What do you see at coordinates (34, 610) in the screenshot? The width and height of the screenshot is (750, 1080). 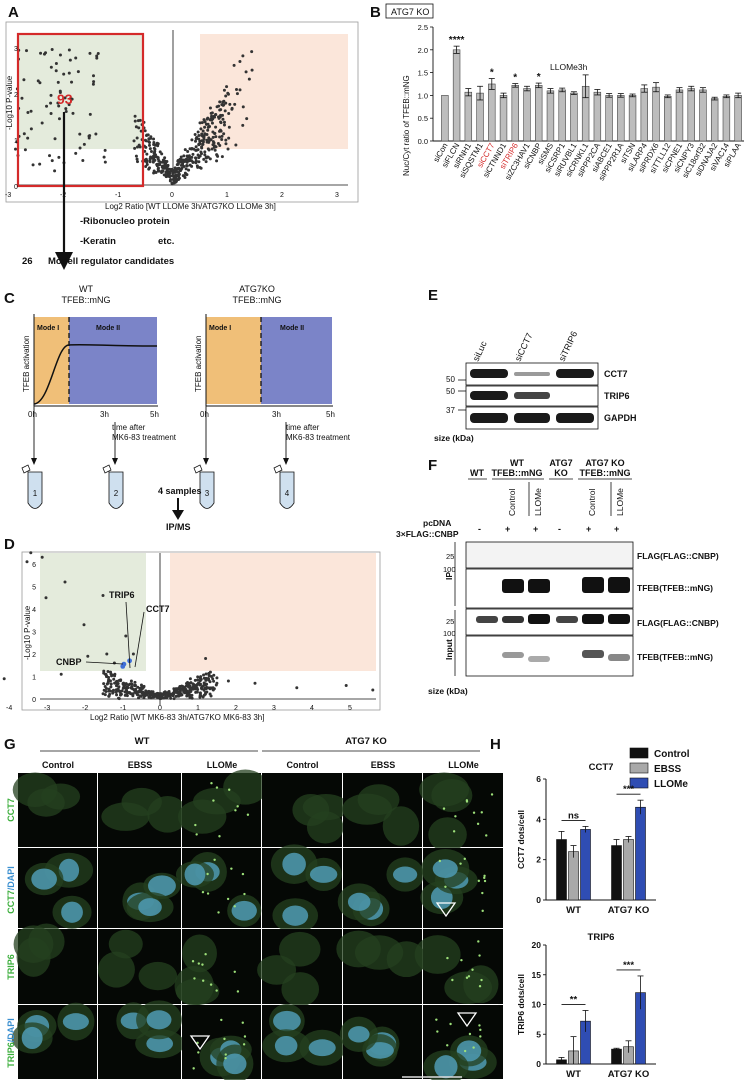 I see `panel-d-ytick: 4` at bounding box center [34, 610].